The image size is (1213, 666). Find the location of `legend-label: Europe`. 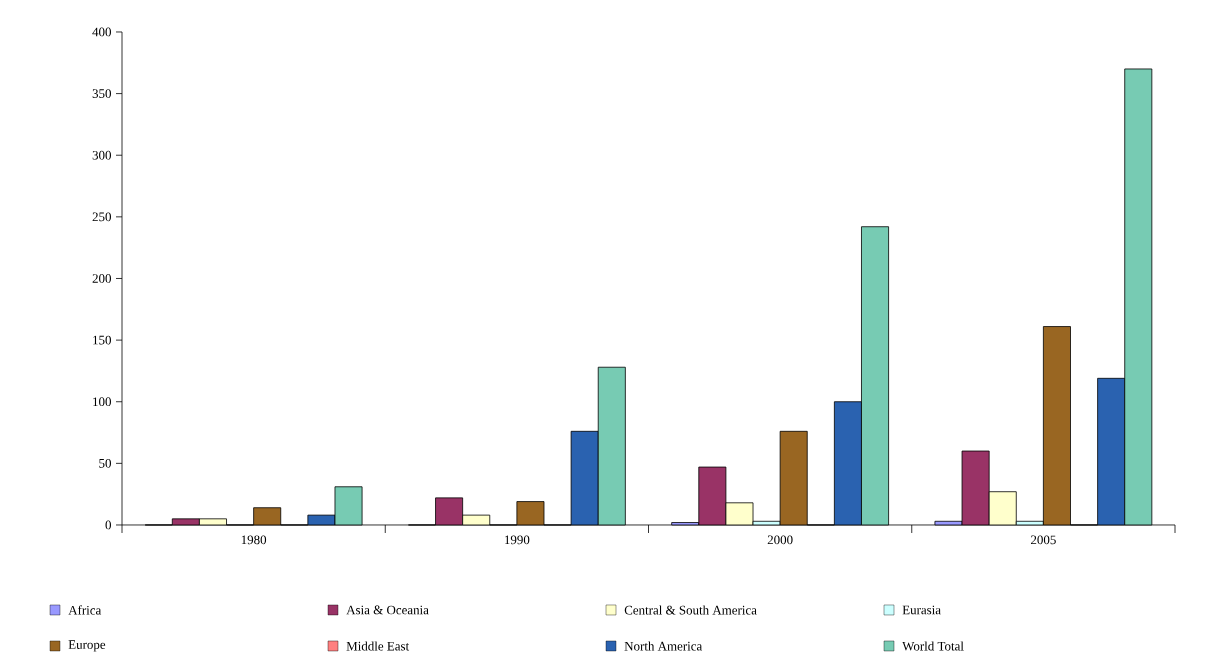

legend-label: Europe is located at coordinates (87, 646).